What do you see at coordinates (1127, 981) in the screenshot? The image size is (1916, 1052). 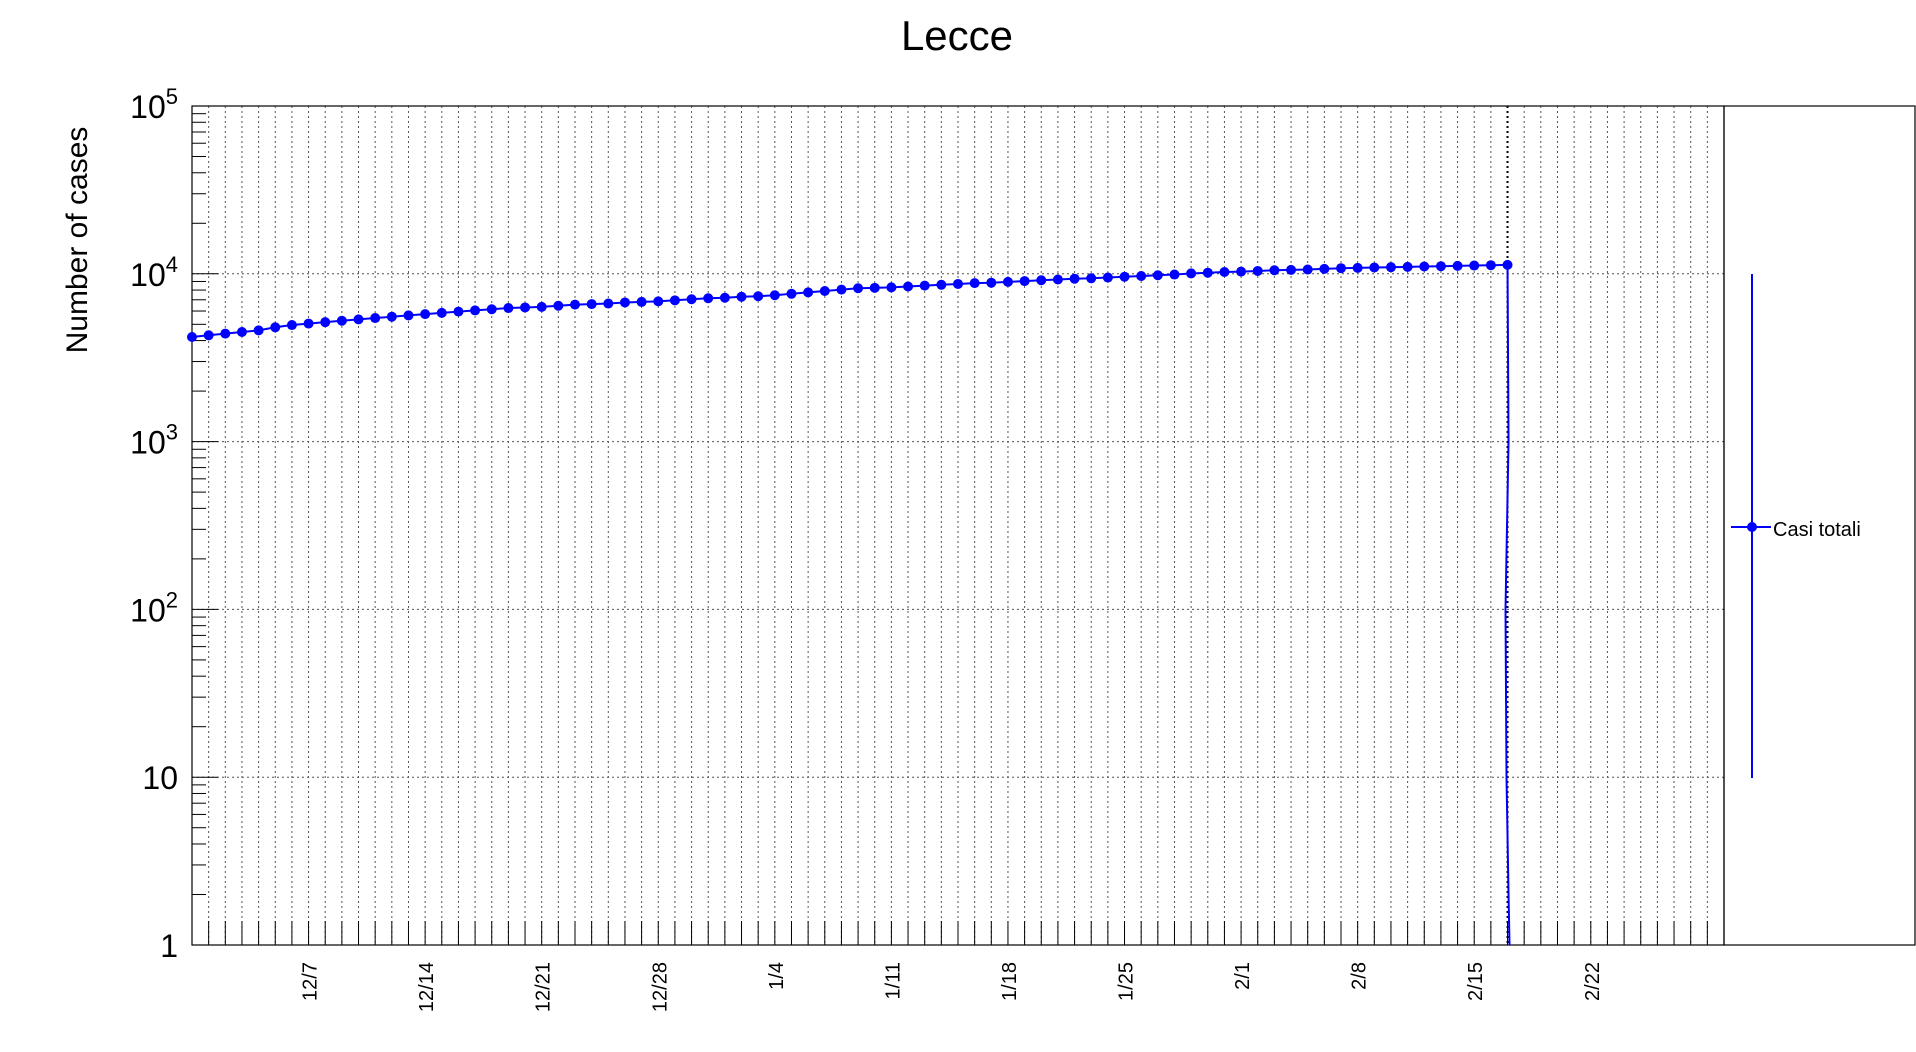 I see `x-tick-label: 1/25` at bounding box center [1127, 981].